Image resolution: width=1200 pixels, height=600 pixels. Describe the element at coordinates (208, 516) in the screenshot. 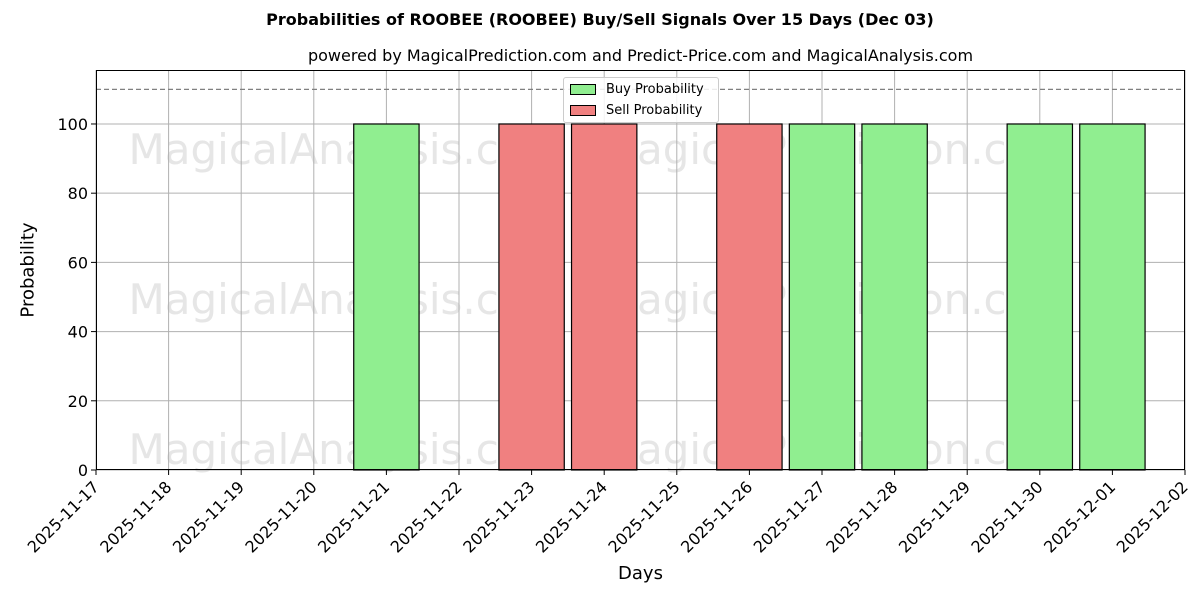

I see `x-tick-label: 2025-11-19` at that location.